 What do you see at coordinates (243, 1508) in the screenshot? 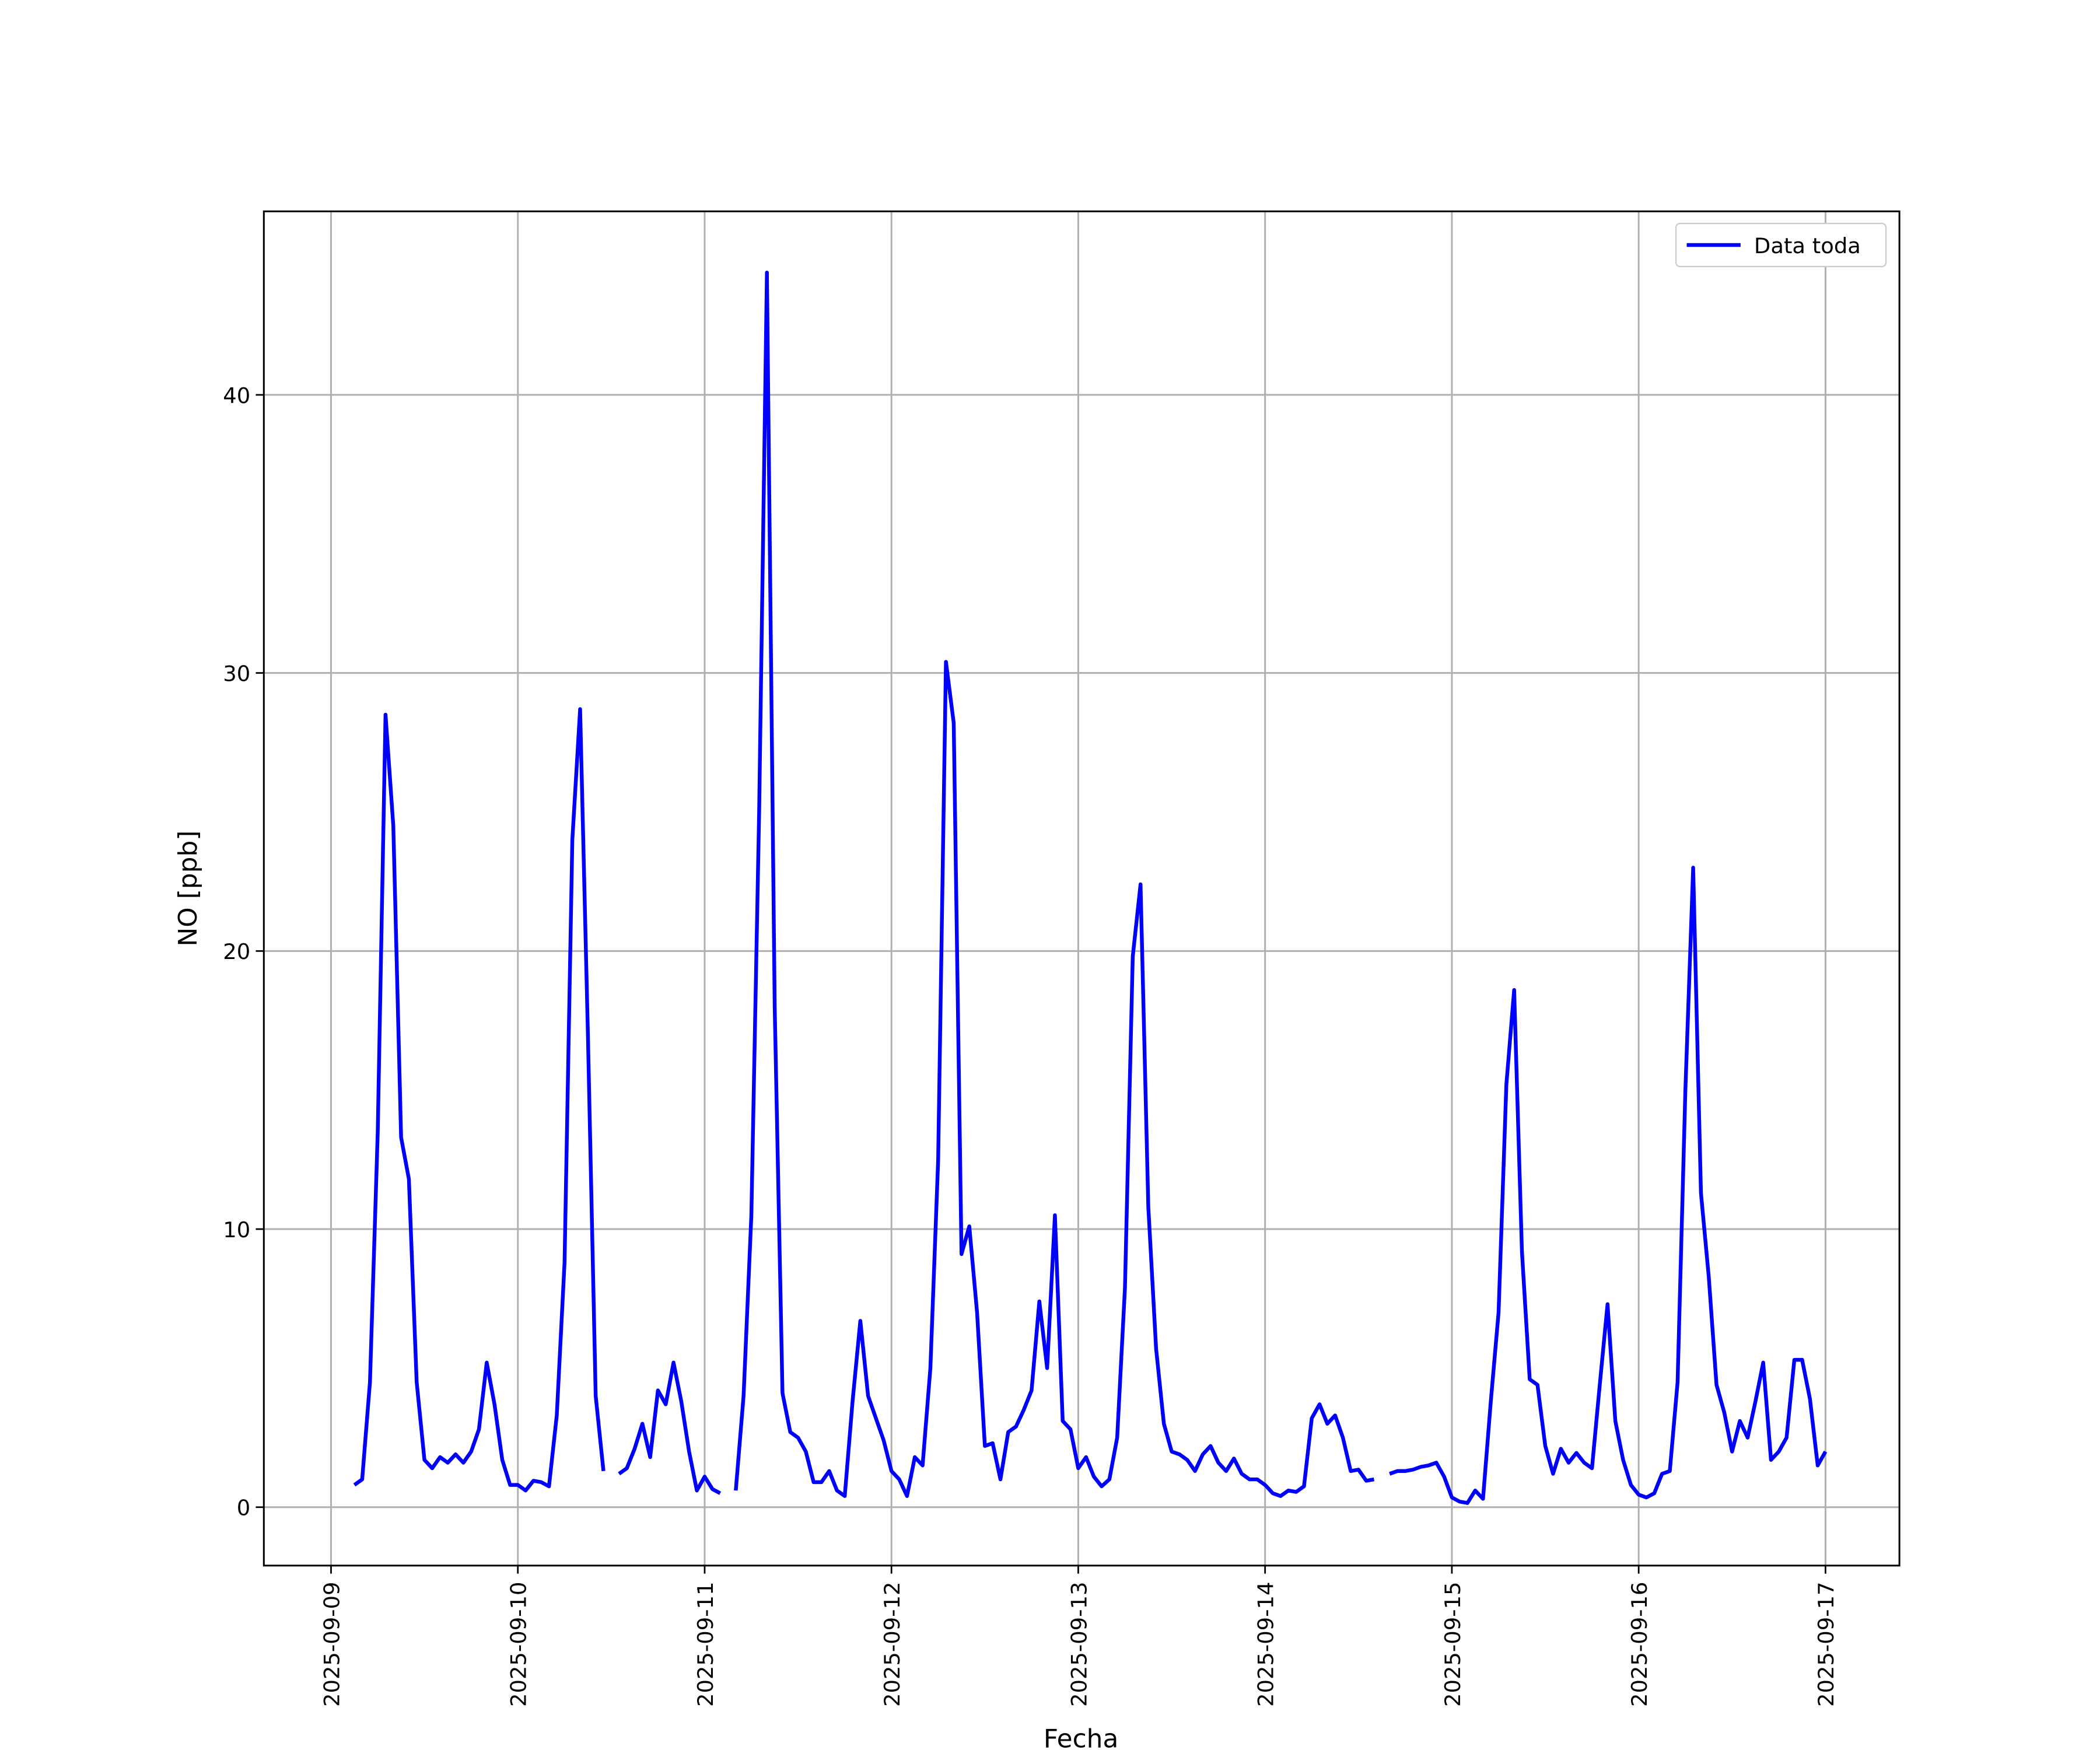
I see `y-tick-label: 0` at bounding box center [243, 1508].